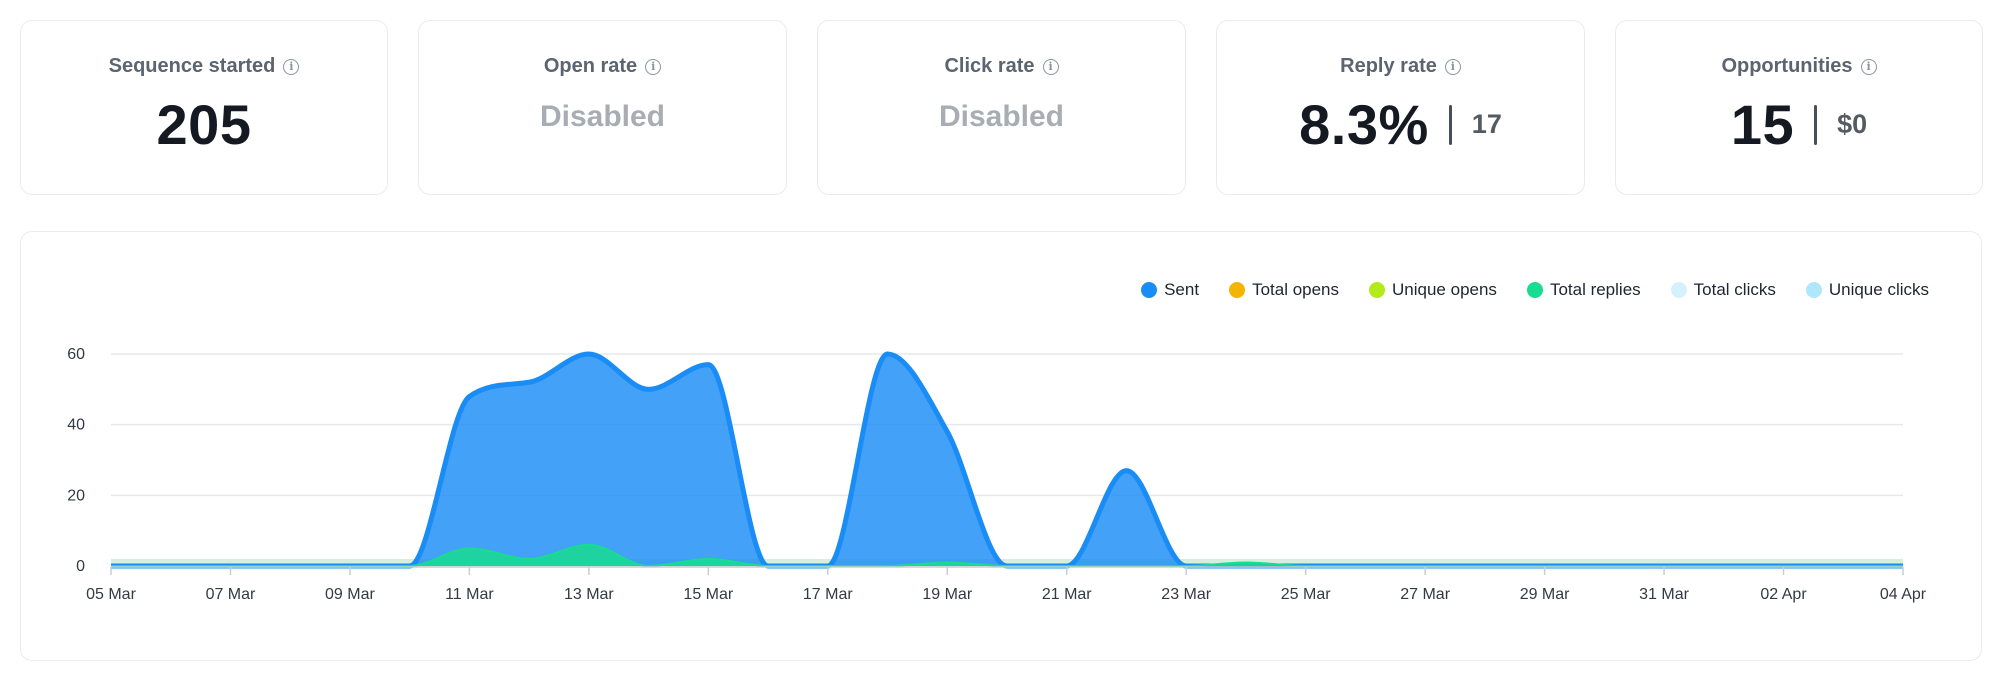 The image size is (2000, 673). I want to click on metric-title: Opportunities, so click(1787, 66).